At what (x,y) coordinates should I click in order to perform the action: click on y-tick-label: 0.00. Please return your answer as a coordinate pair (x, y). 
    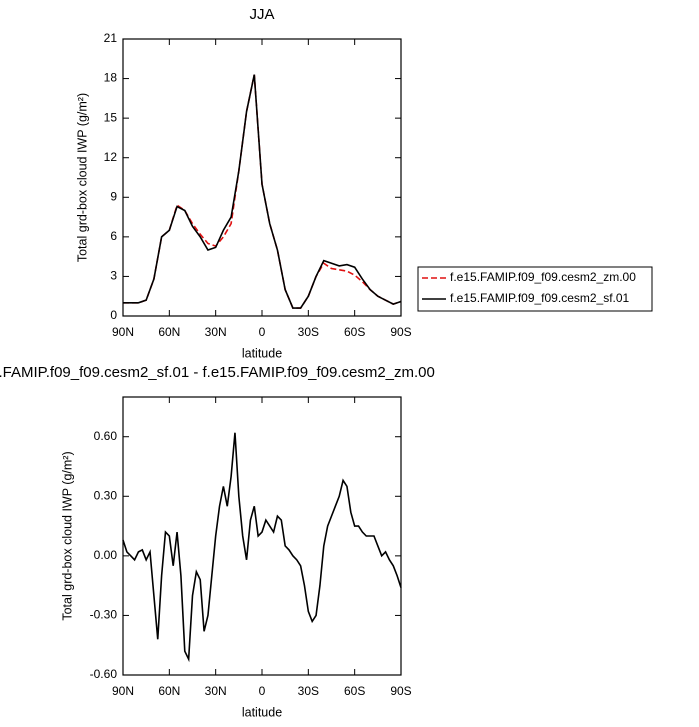
    Looking at the image, I should click on (106, 555).